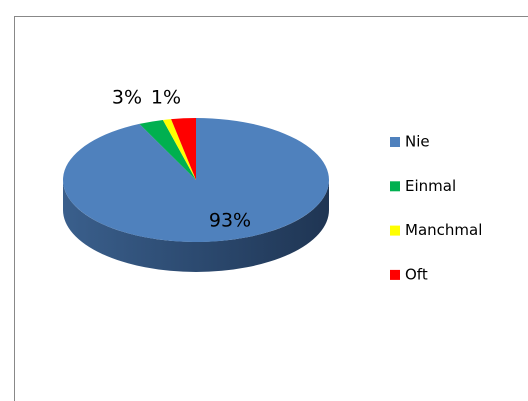 The width and height of the screenshot is (528, 401). Describe the element at coordinates (417, 142) in the screenshot. I see `legend-label: Nie` at that location.